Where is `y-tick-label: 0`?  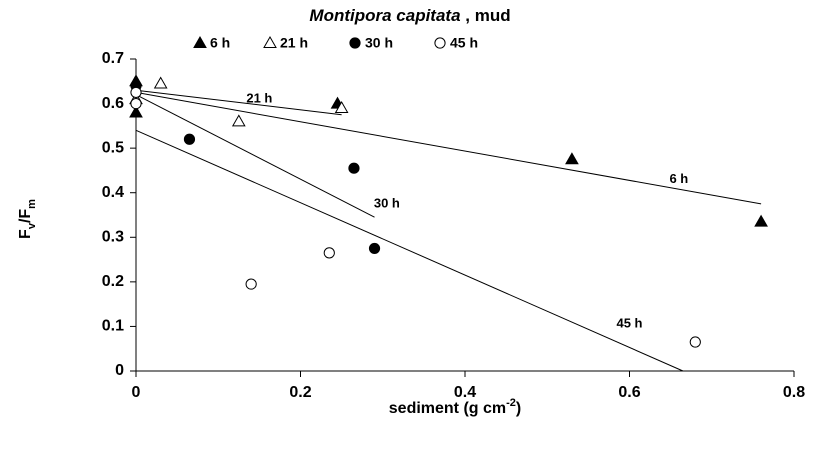 y-tick-label: 0 is located at coordinates (119, 370).